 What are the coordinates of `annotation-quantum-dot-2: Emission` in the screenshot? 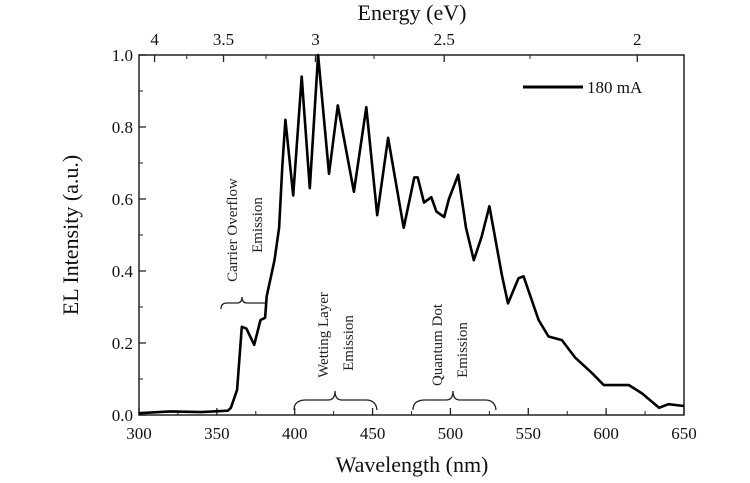 It's located at (463, 350).